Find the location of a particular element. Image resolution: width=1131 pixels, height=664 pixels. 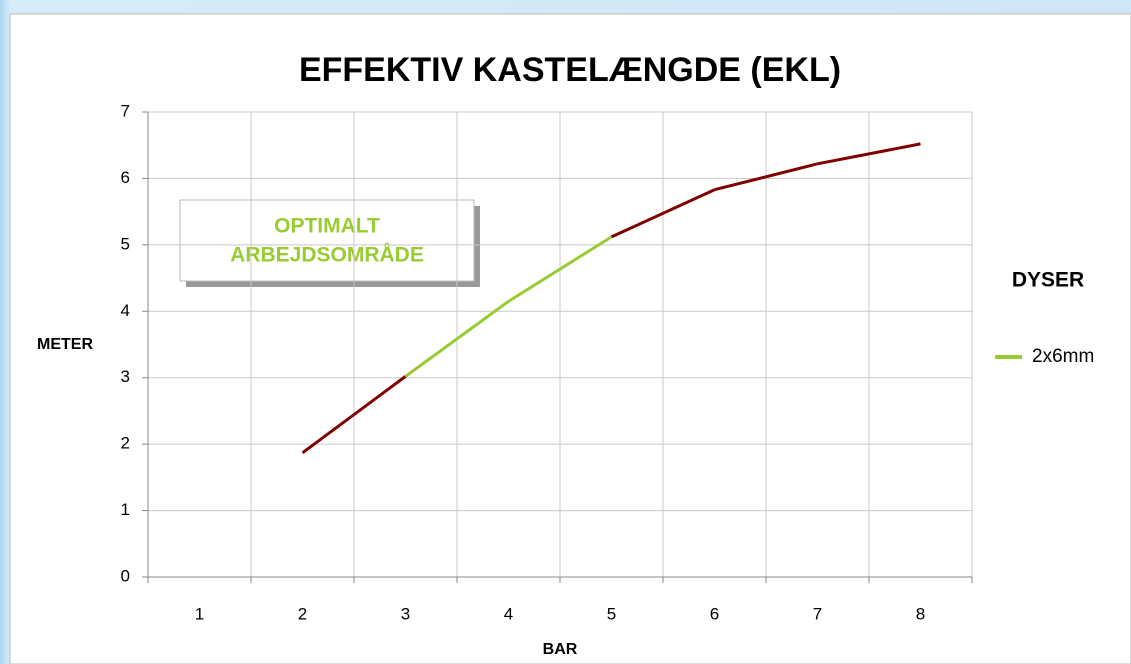

chart-title: EFFEKTIV KASTELÆNGDE (EKL) is located at coordinates (570, 70).